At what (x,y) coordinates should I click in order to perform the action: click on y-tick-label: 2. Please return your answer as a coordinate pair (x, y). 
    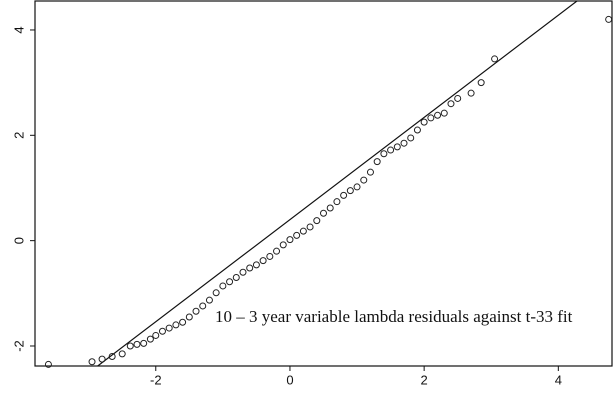
    Looking at the image, I should click on (18, 135).